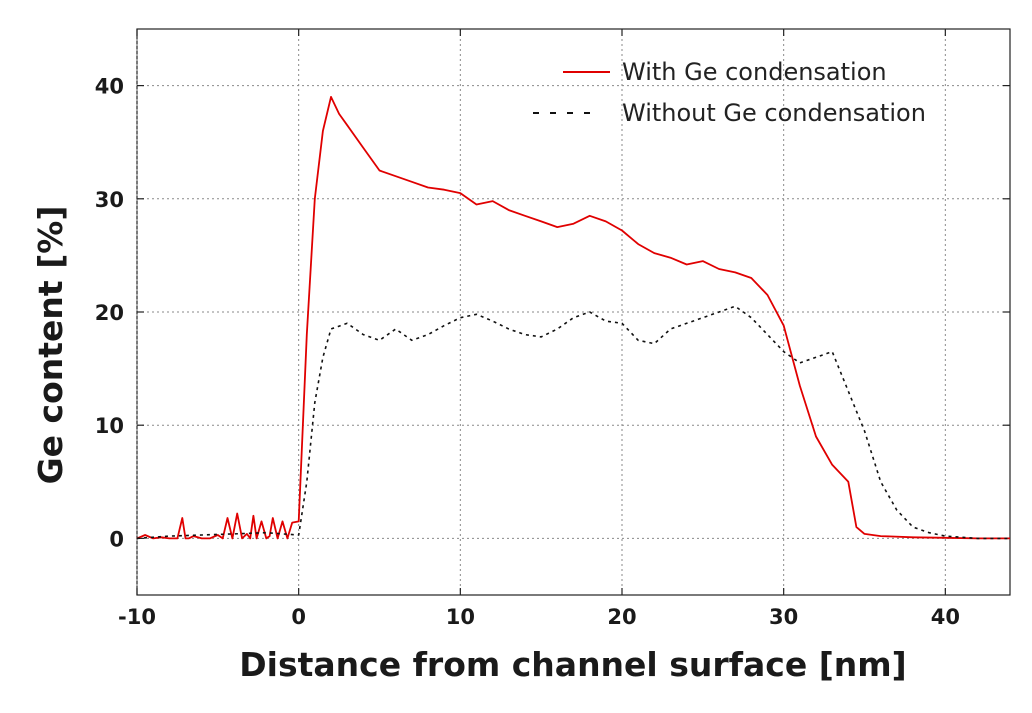  Describe the element at coordinates (109, 200) in the screenshot. I see `y-tick-label: 30` at that location.